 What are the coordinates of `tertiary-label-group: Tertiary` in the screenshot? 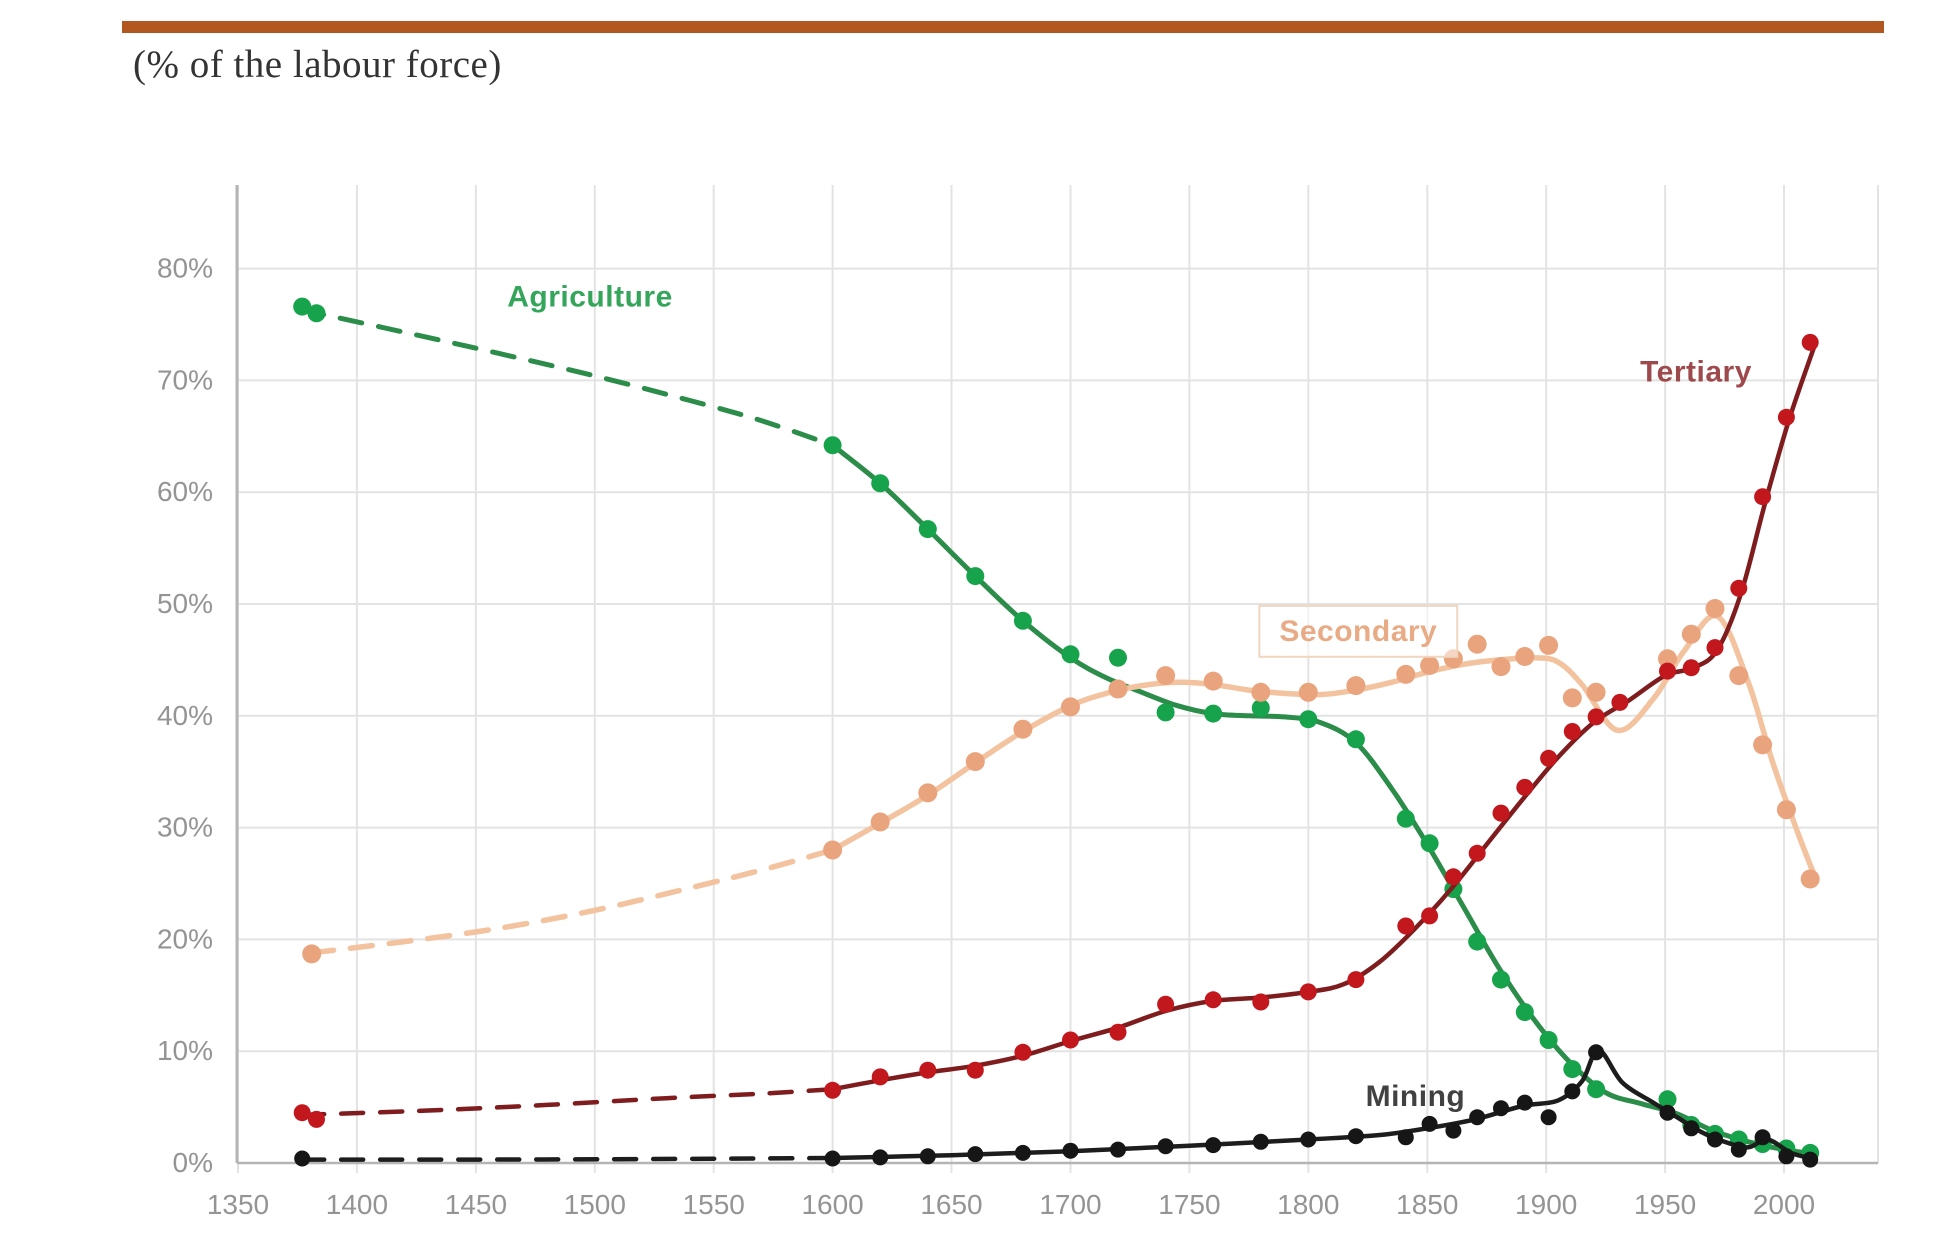 It's located at (1696, 372).